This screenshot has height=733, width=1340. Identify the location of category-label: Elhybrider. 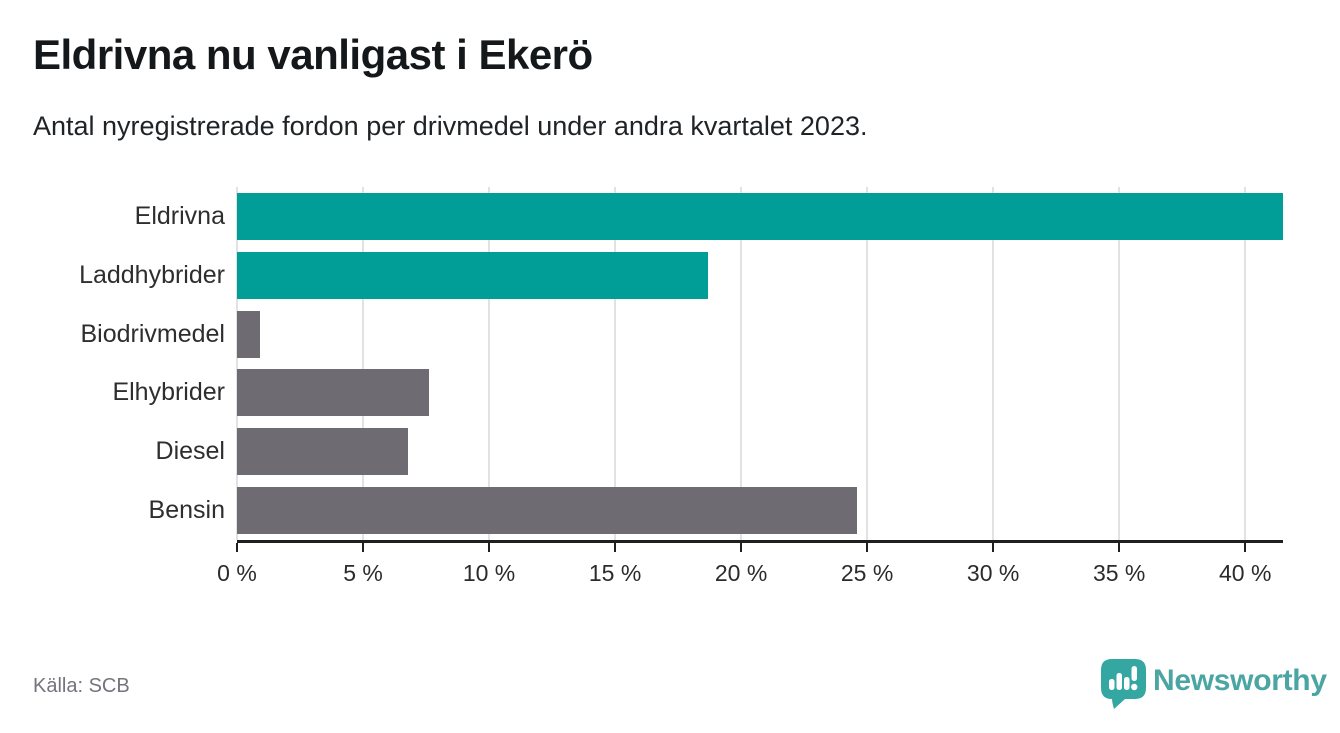
(168, 392).